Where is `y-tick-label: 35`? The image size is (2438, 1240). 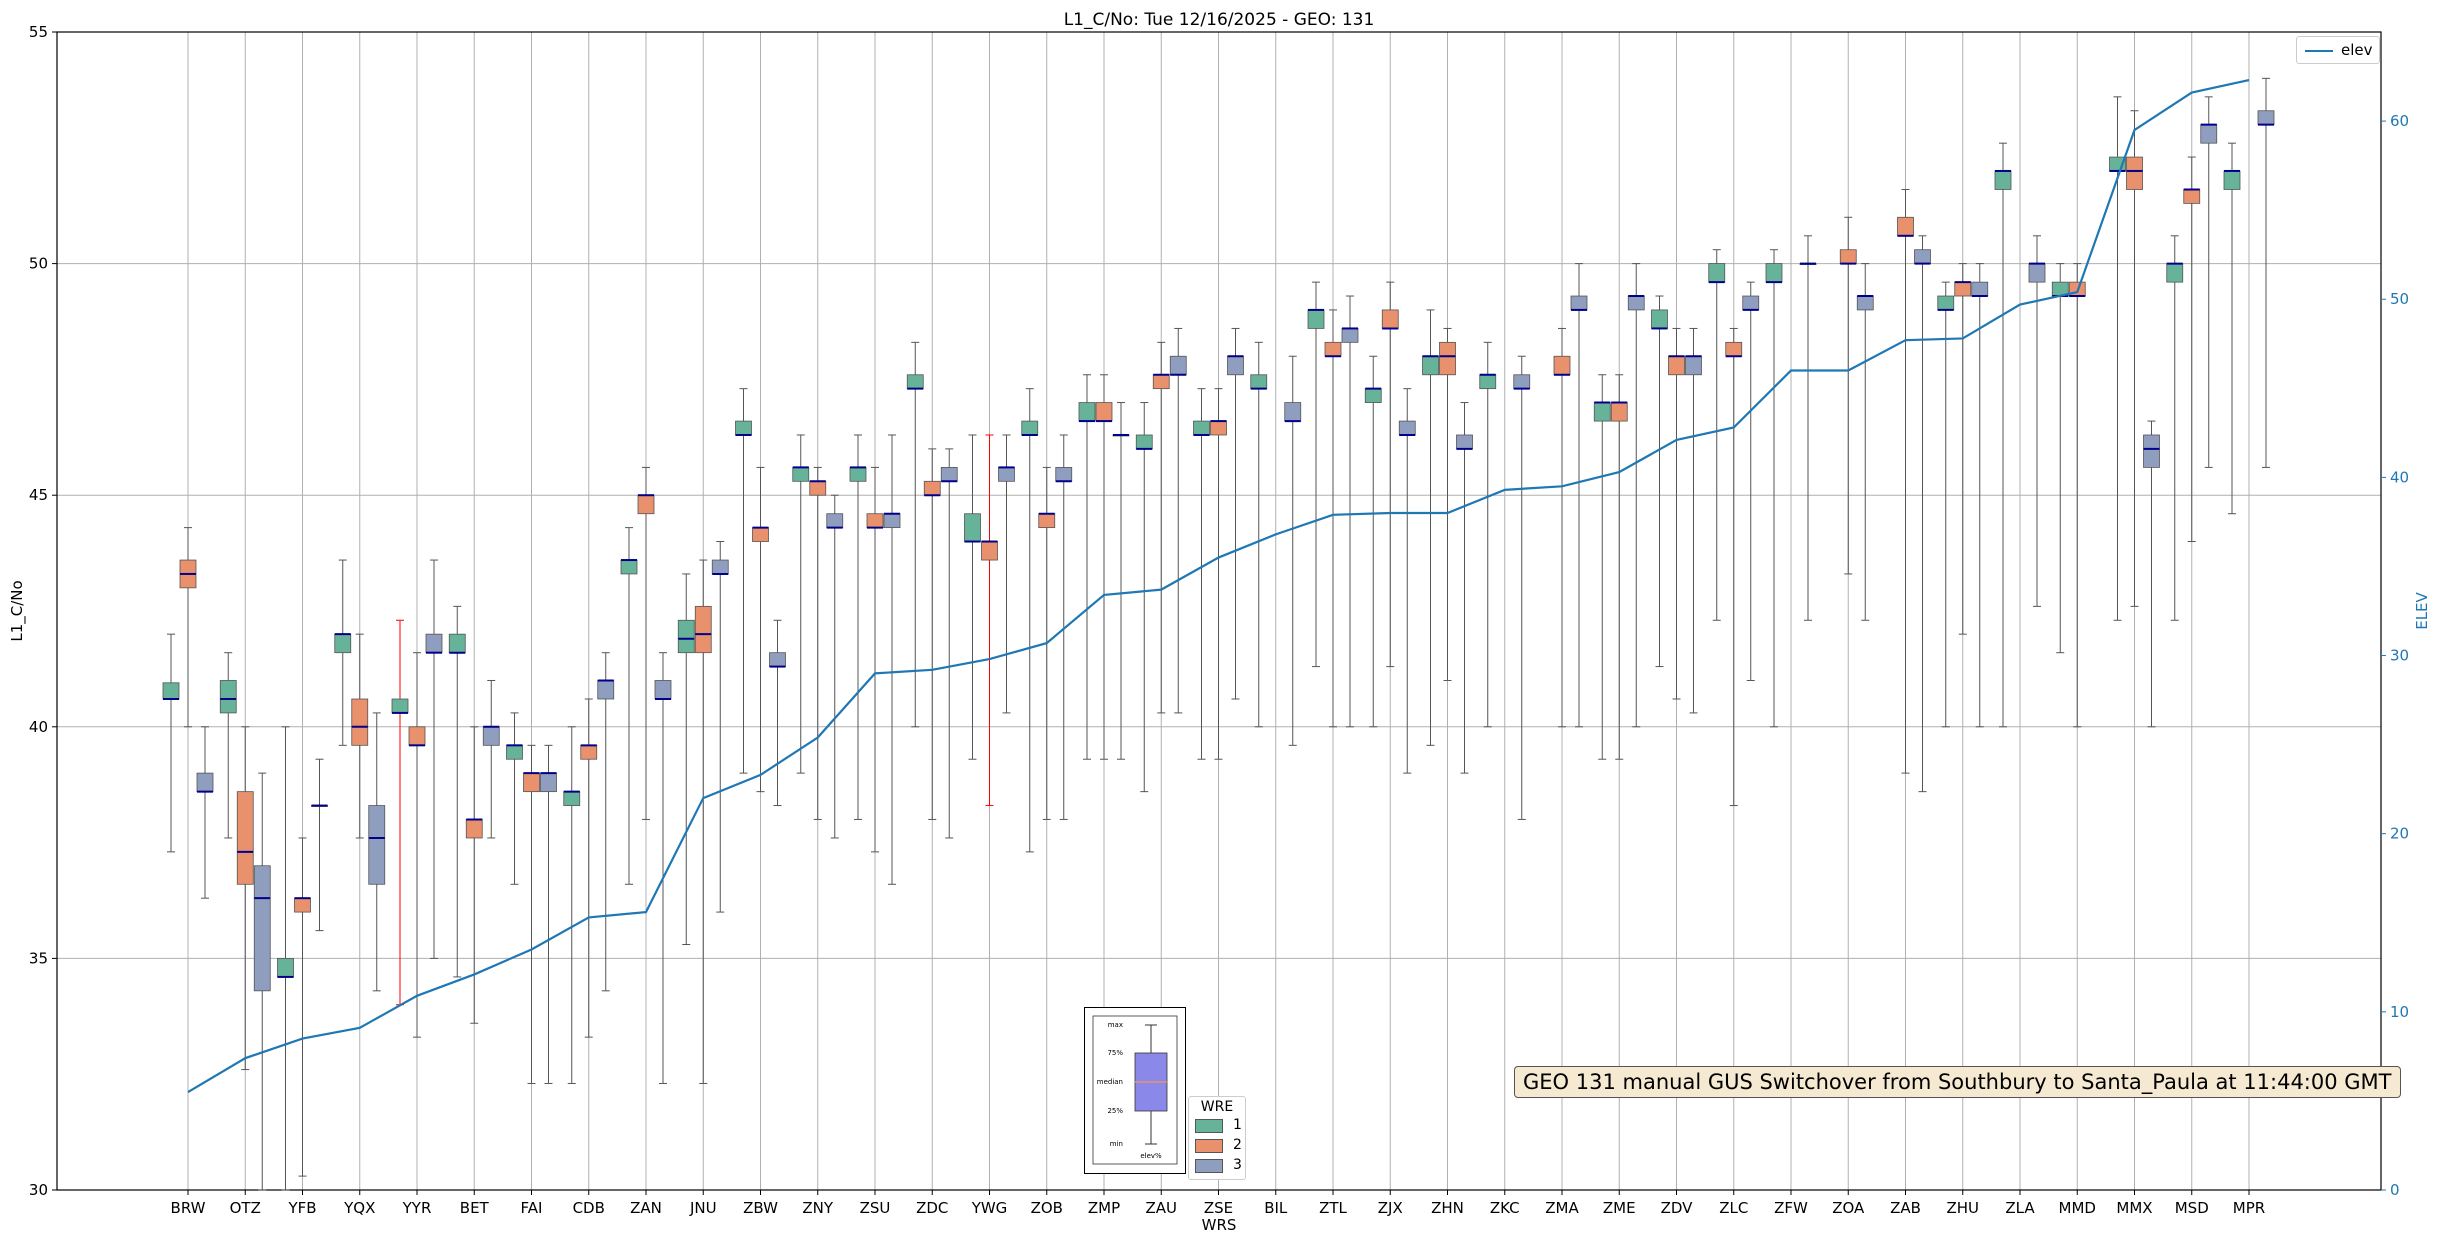
y-tick-label: 35 is located at coordinates (38, 958).